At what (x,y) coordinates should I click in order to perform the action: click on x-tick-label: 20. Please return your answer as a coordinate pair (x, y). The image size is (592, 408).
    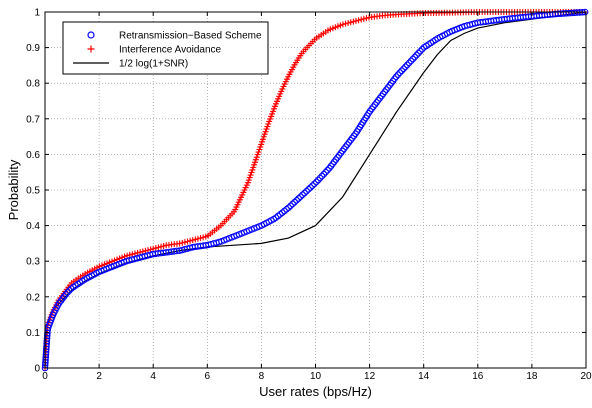
    Looking at the image, I should click on (586, 376).